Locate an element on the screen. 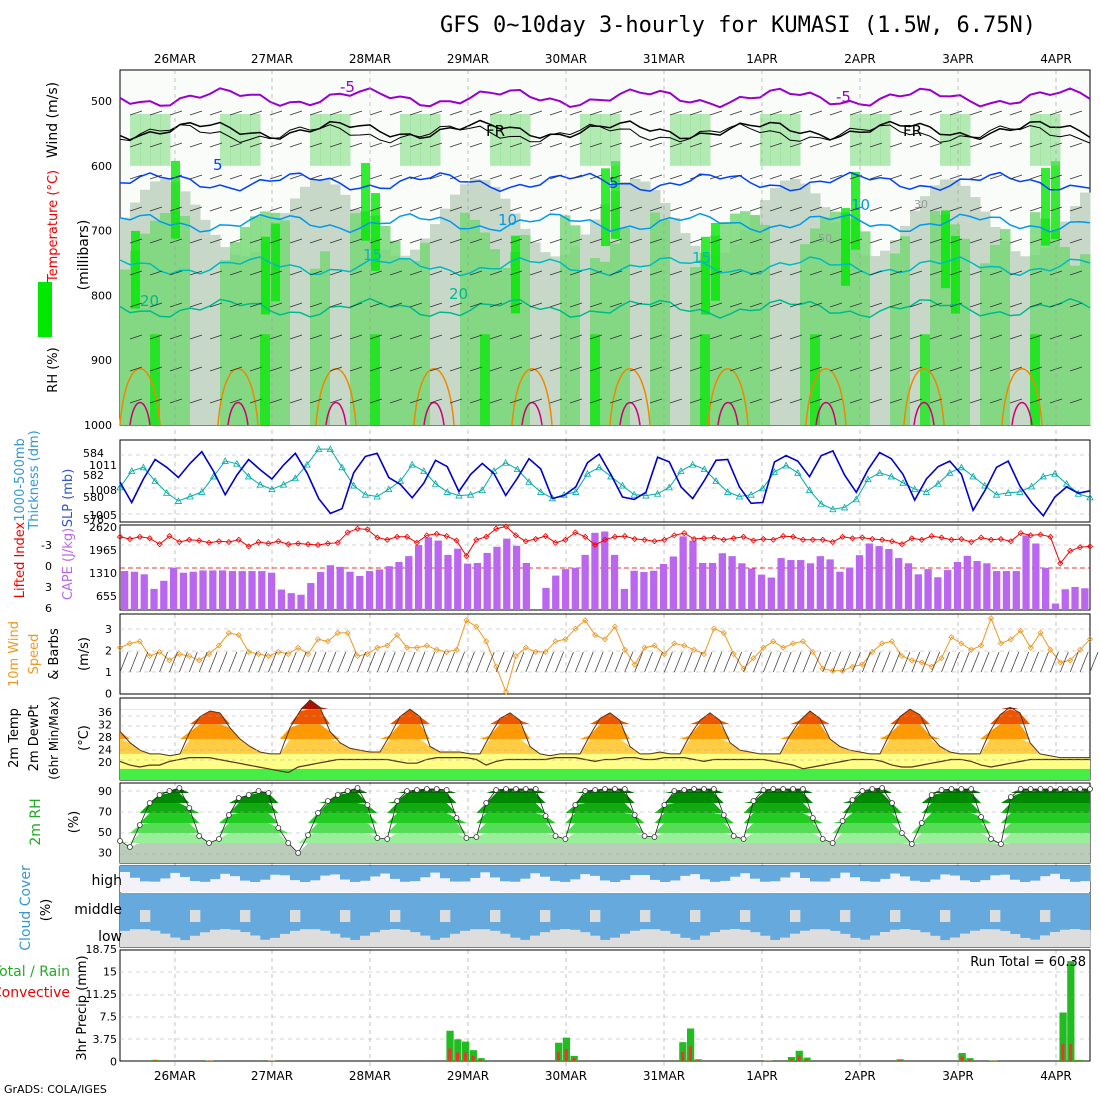  precip-conv-bar is located at coordinates (791, 1060).